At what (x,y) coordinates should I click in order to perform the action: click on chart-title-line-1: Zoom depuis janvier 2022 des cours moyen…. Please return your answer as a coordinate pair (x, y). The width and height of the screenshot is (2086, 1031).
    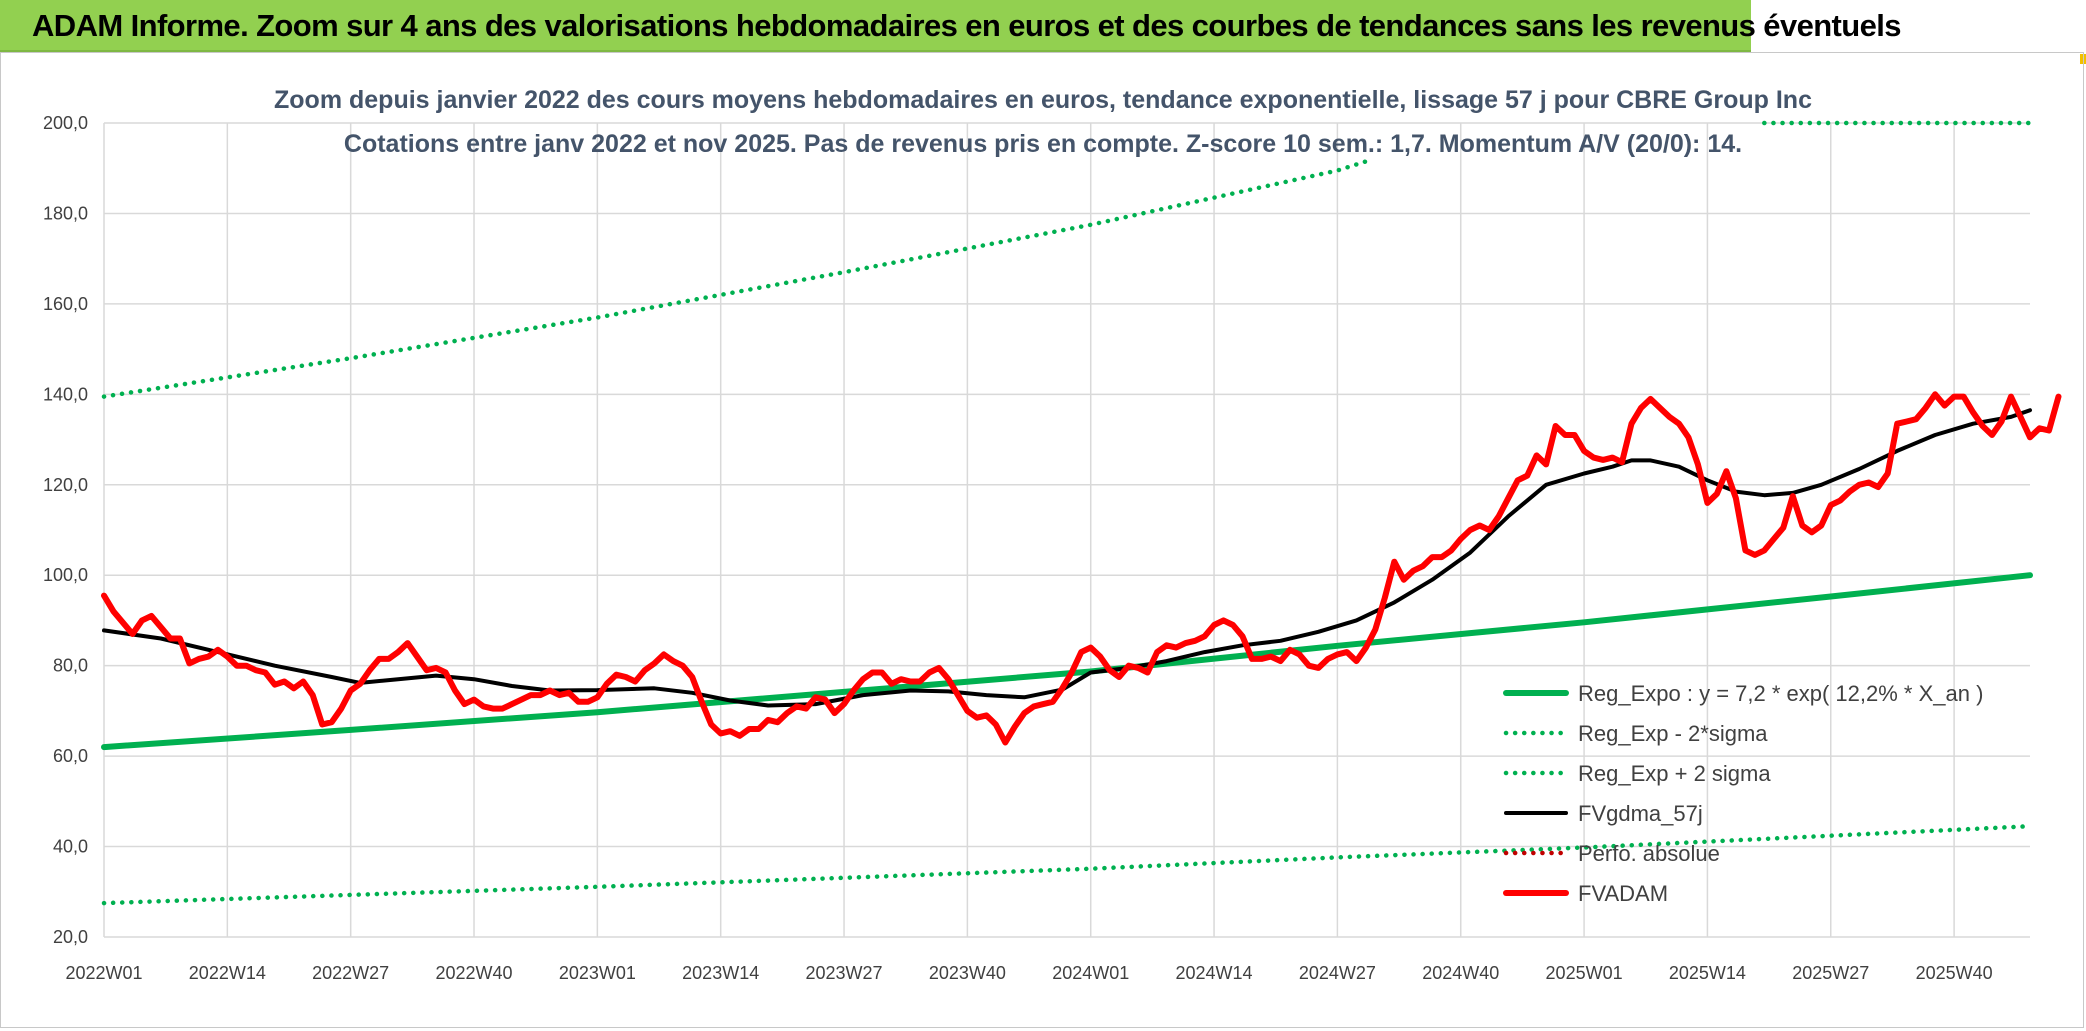
    Looking at the image, I should click on (1043, 100).